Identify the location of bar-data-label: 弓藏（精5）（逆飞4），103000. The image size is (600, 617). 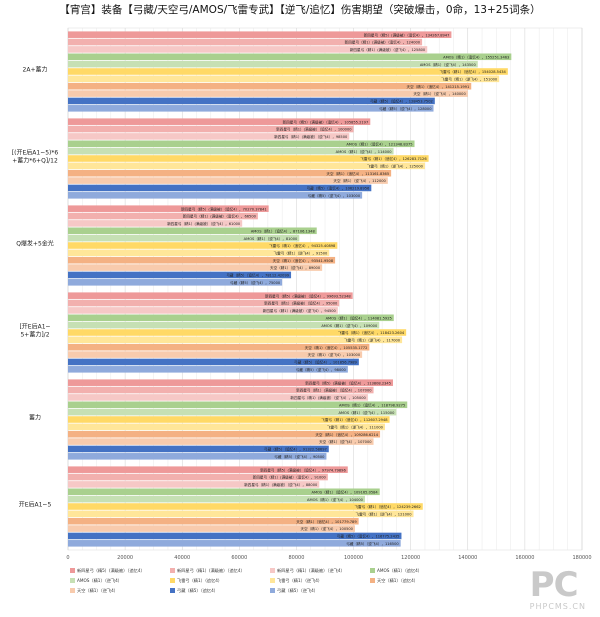
(334, 195).